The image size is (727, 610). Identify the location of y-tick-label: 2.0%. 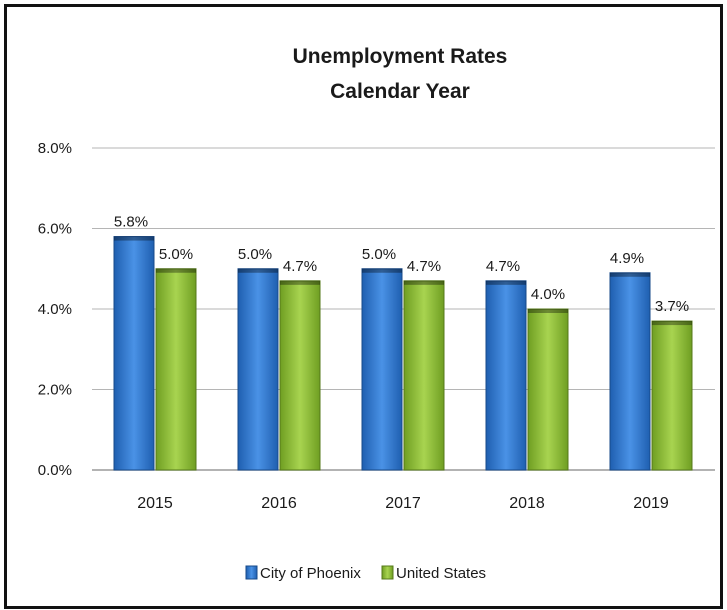
(55, 390).